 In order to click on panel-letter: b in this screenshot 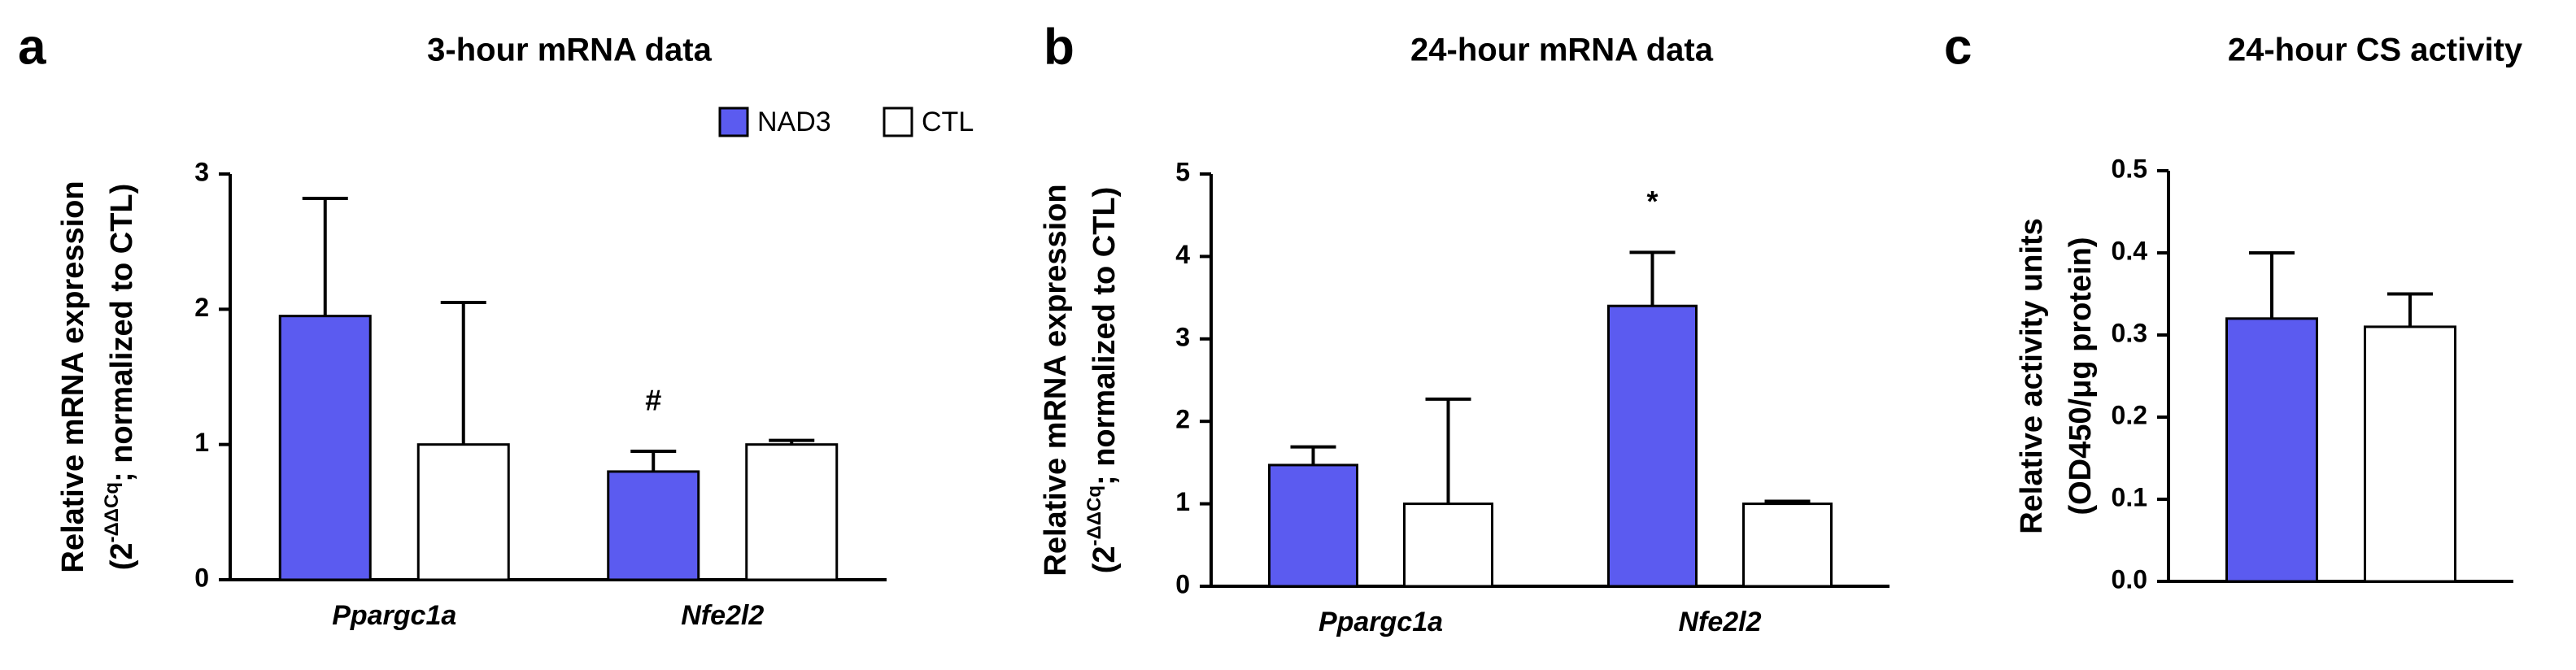, I will do `click(1059, 47)`.